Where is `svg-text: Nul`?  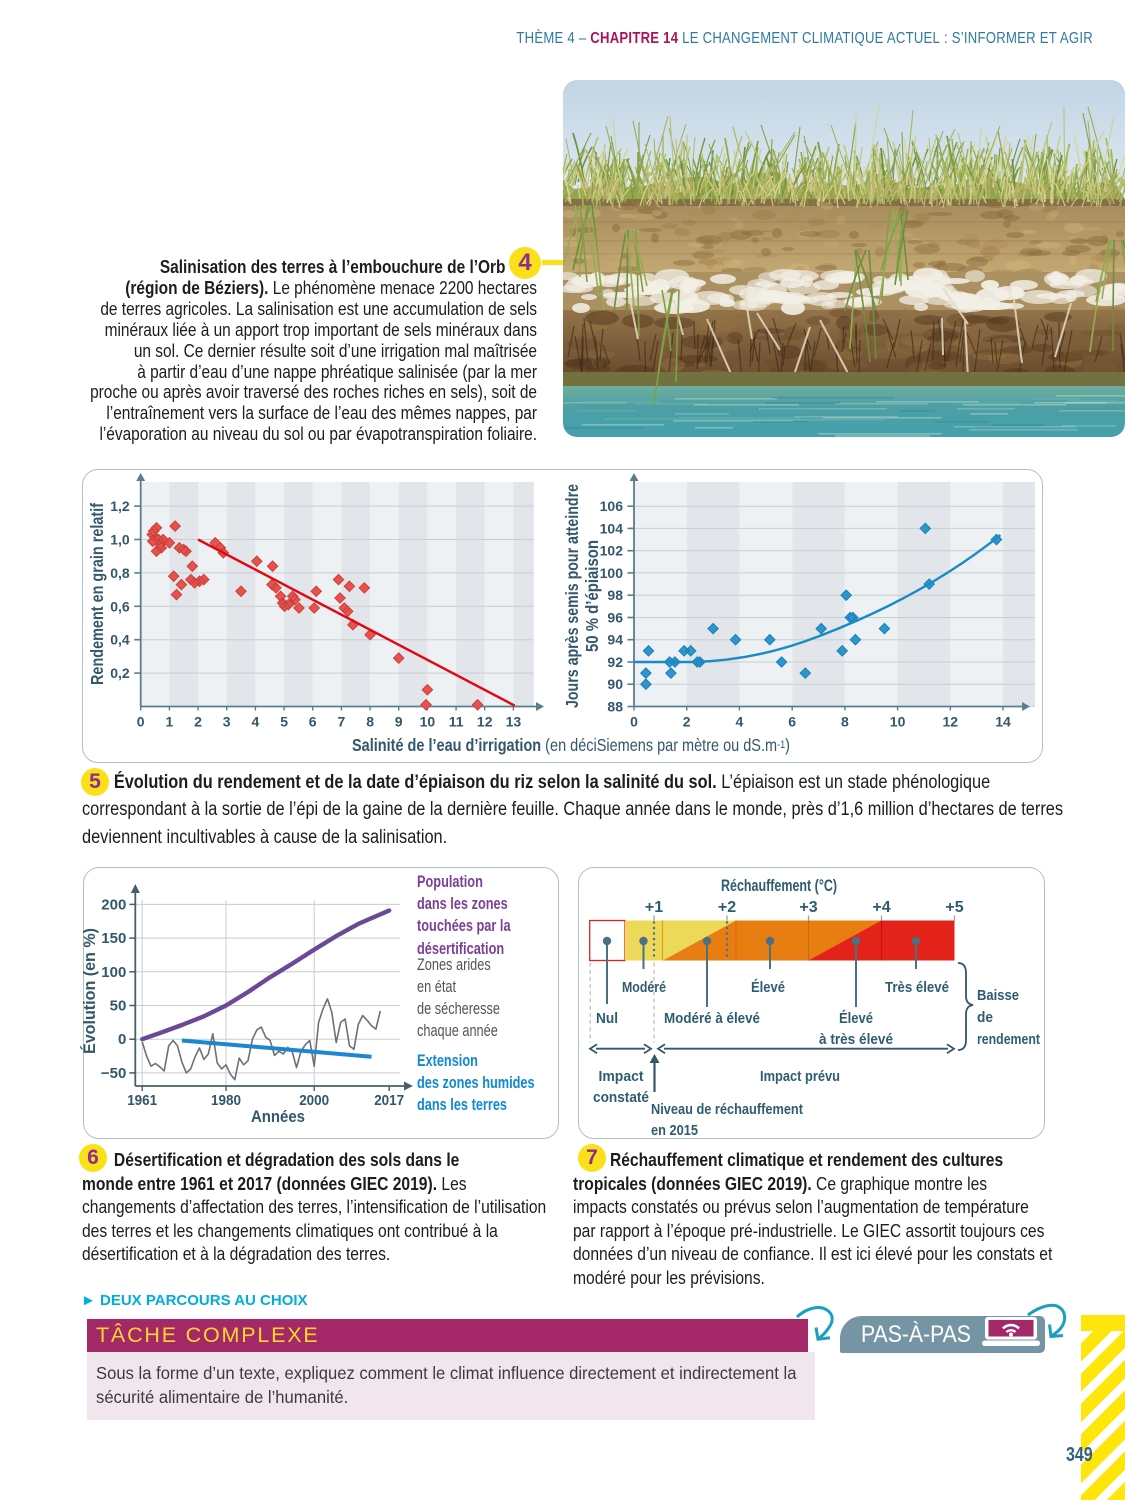
svg-text: Nul is located at coordinates (607, 1018).